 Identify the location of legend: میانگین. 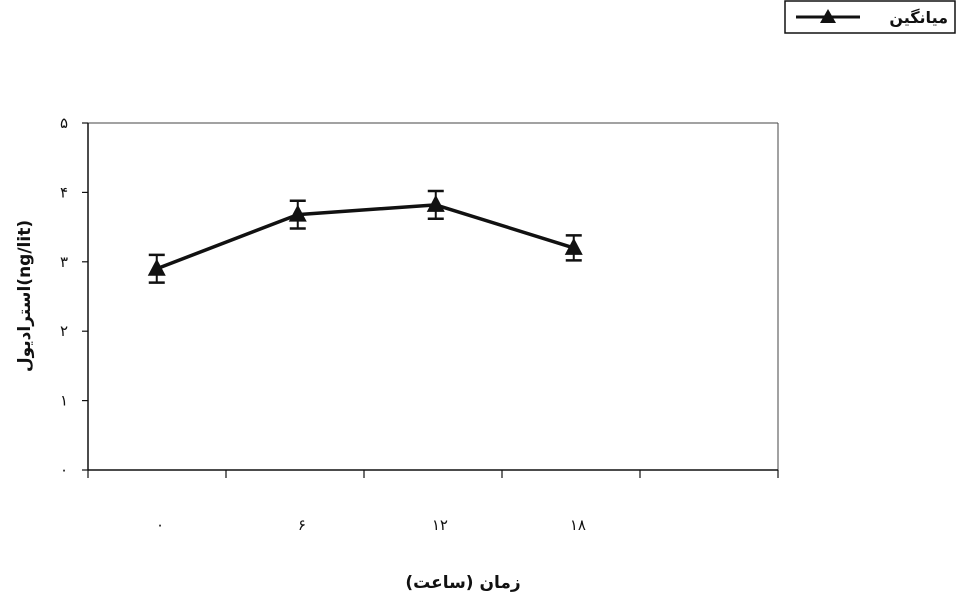
(870, 17).